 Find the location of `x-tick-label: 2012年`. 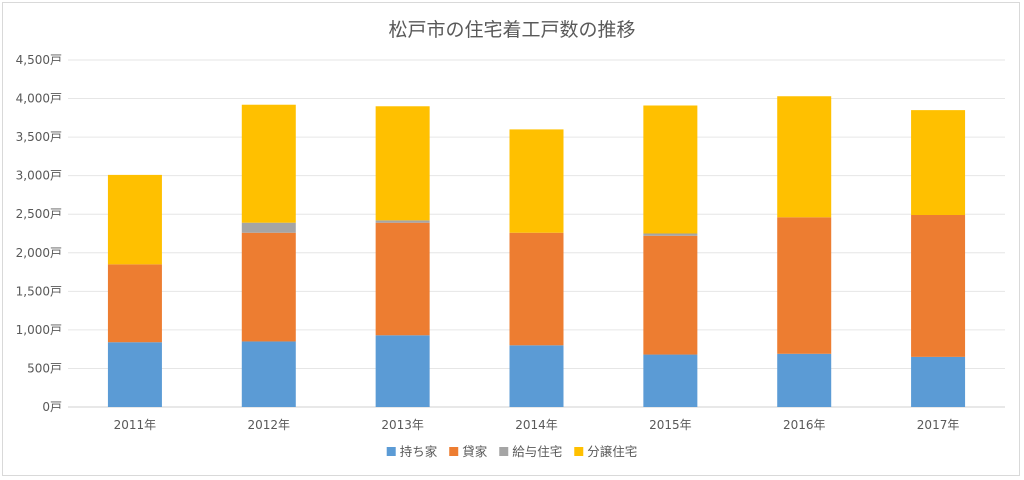

x-tick-label: 2012年 is located at coordinates (269, 425).